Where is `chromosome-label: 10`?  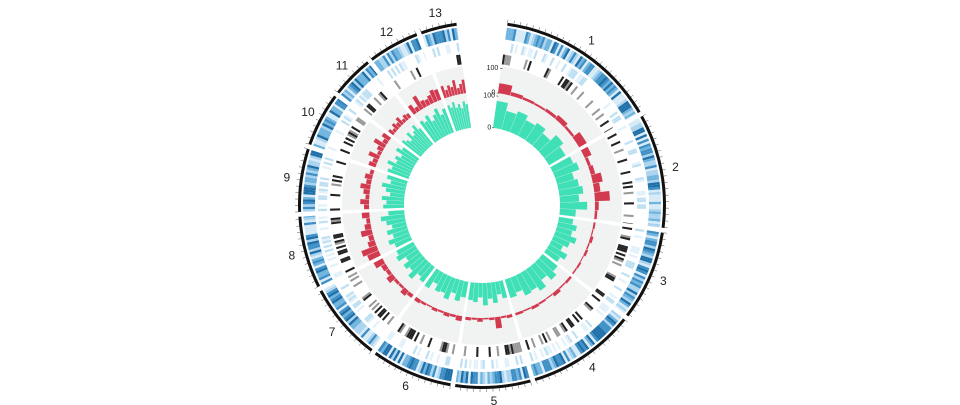
chromosome-label: 10 is located at coordinates (308, 112).